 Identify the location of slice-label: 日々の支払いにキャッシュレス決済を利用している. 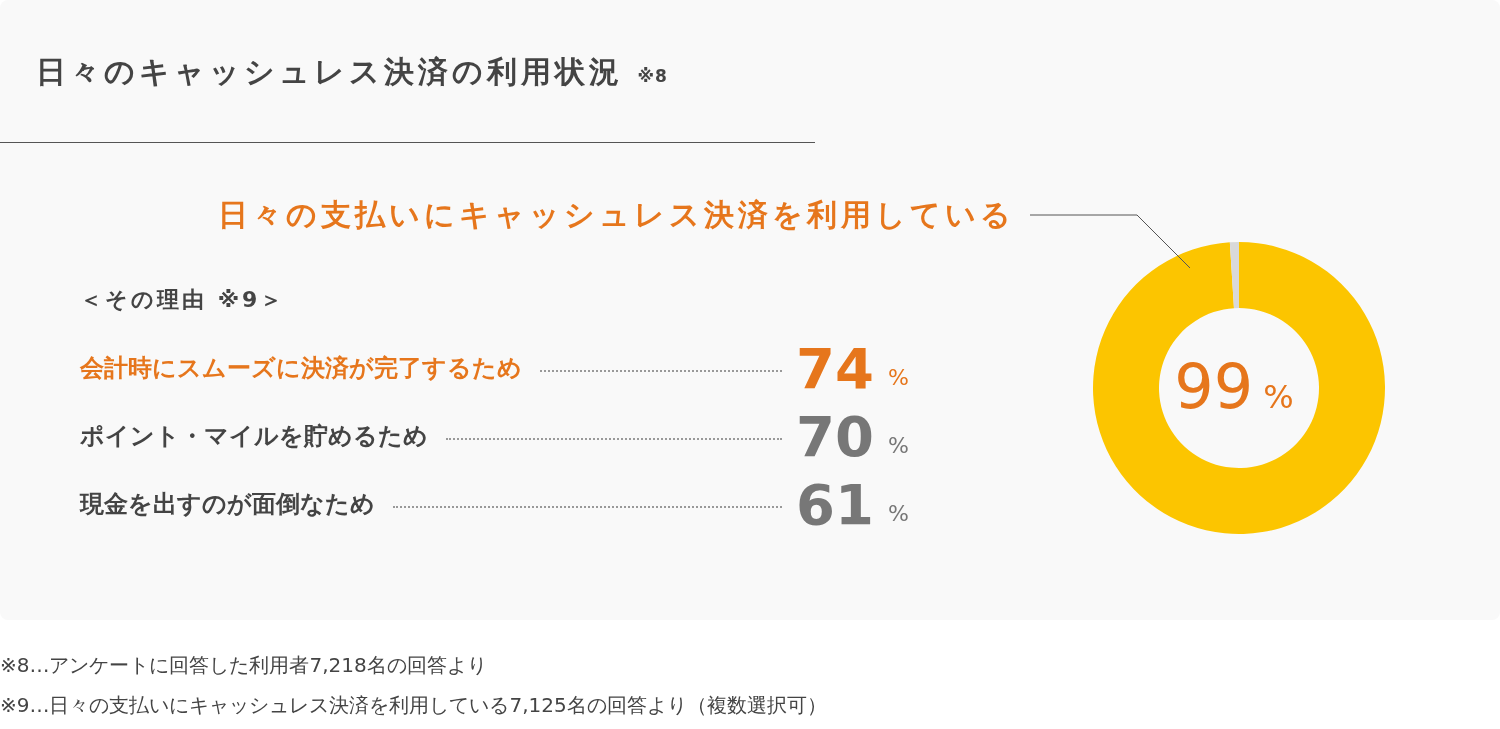
(616, 214).